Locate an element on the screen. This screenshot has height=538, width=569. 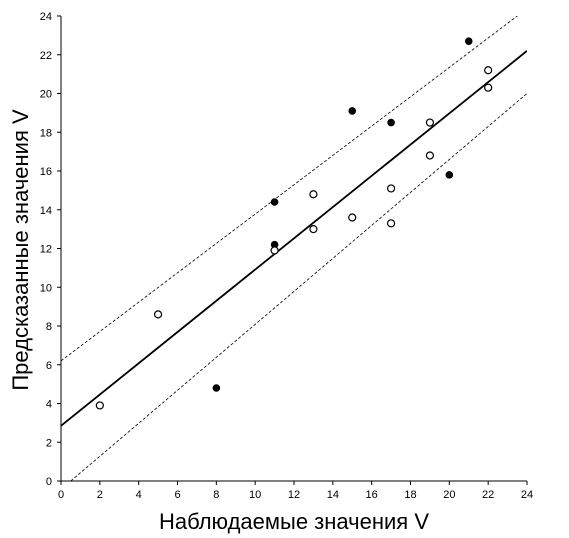
x-tick-label: 8 is located at coordinates (216, 495).